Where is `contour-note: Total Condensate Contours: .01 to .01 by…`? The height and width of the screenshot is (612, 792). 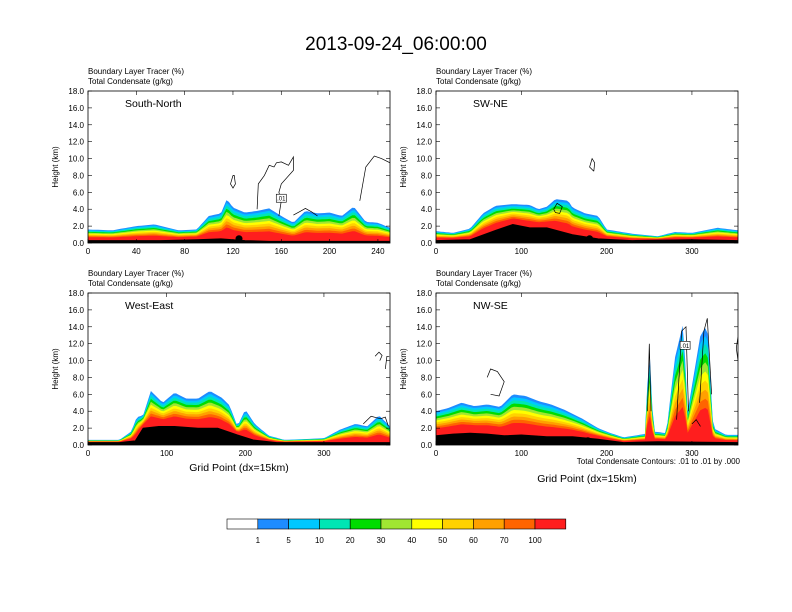 contour-note: Total Condensate Contours: .01 to .01 by… is located at coordinates (659, 461).